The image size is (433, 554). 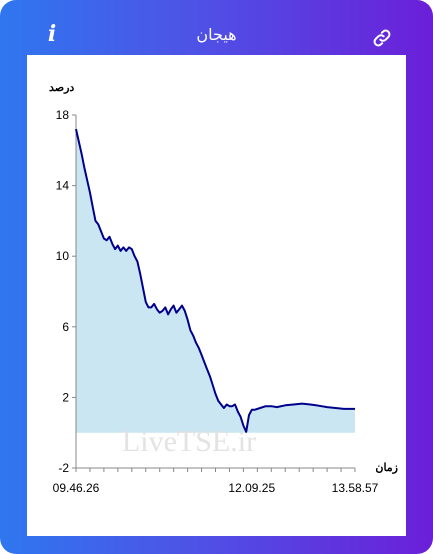 What do you see at coordinates (216, 34) in the screenshot?
I see `page-title: هیجان` at bounding box center [216, 34].